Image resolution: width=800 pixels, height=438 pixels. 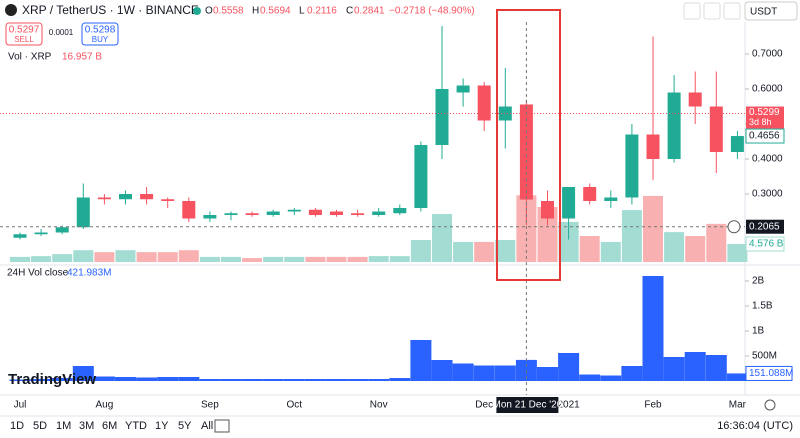 I want to click on range-button: 1D, so click(x=17, y=426).